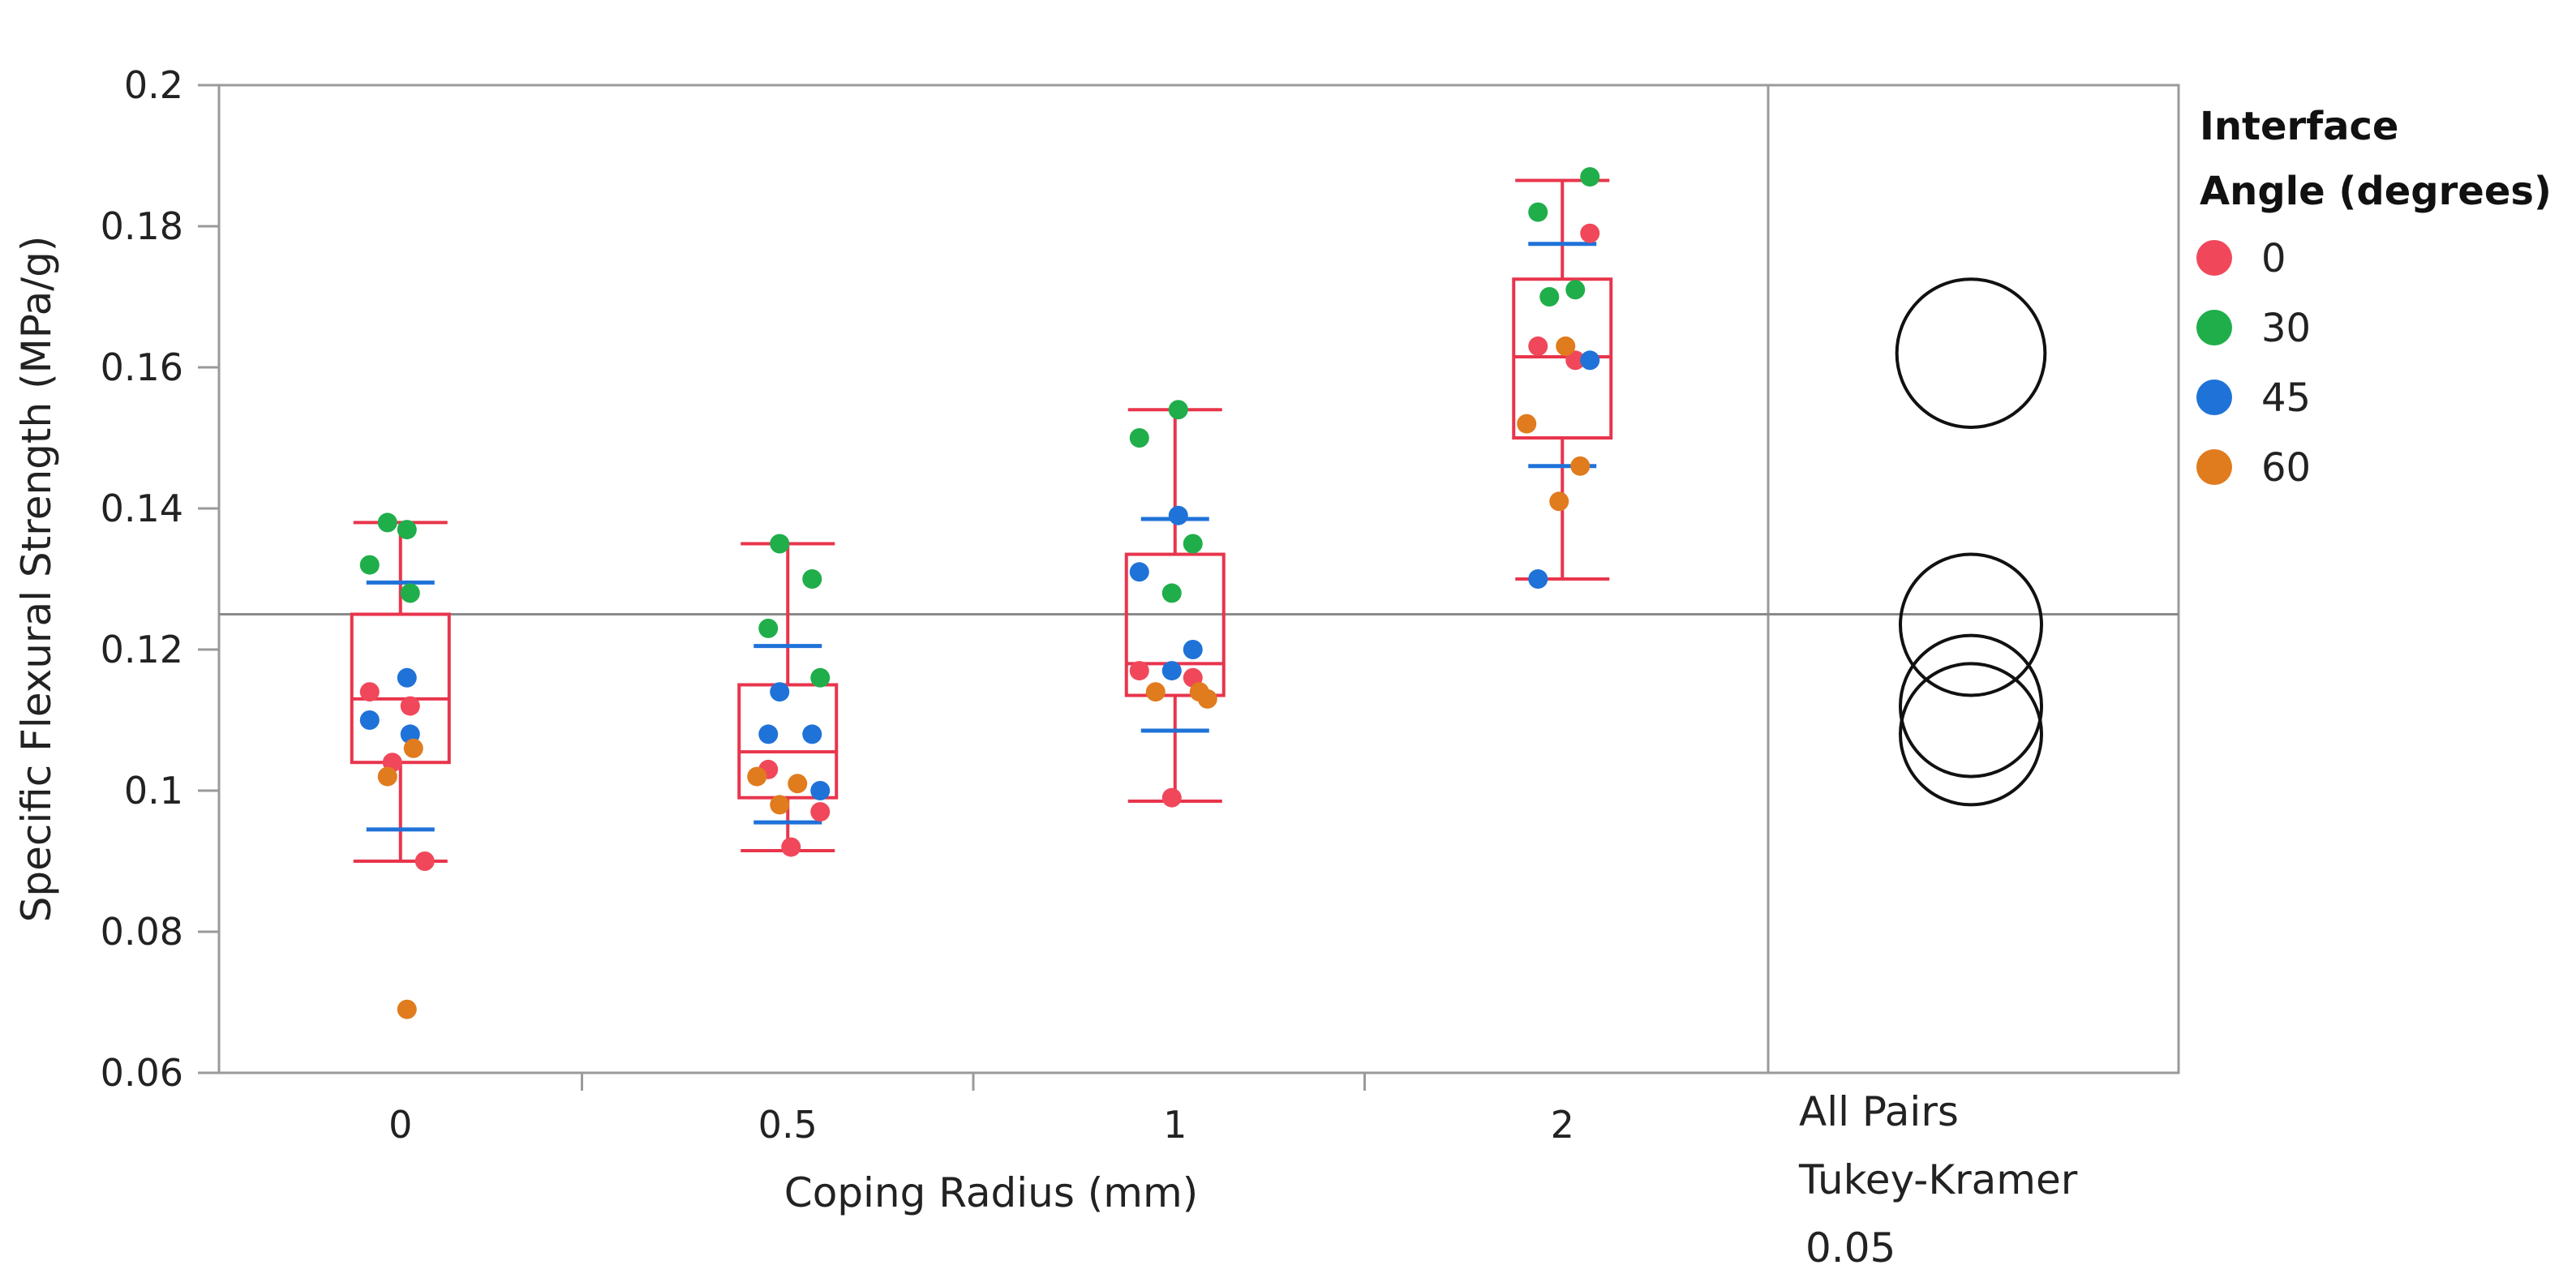 The width and height of the screenshot is (2576, 1278). I want to click on comparison-label-line3: 0.05, so click(1851, 1248).